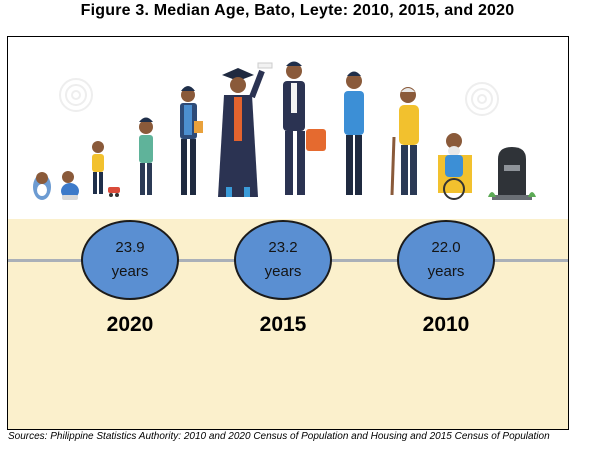 This screenshot has width=595, height=451. What do you see at coordinates (283, 247) in the screenshot?
I see `median-age-value: 23.2` at bounding box center [283, 247].